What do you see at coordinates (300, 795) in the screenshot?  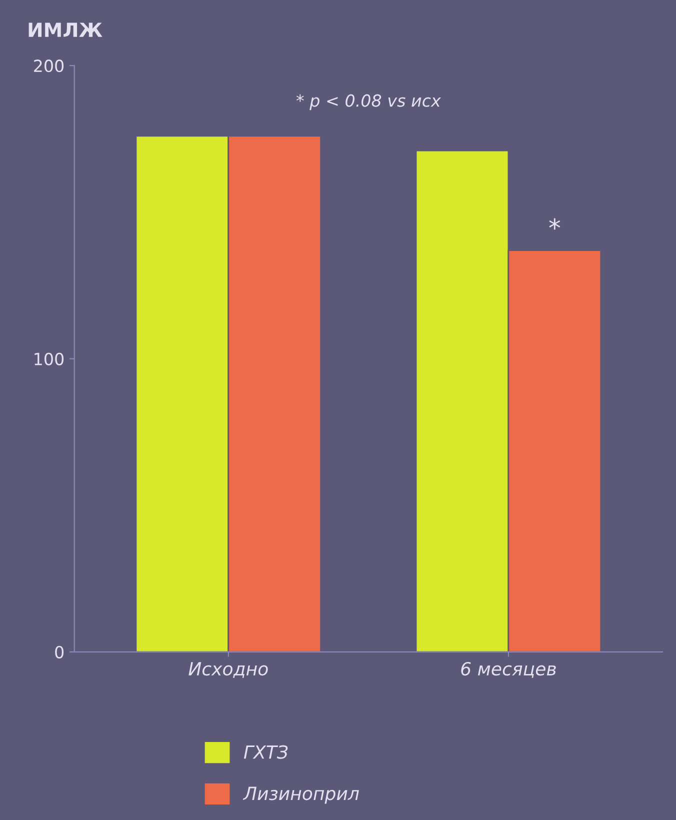 I see `legend-label: Лизиноприл` at bounding box center [300, 795].